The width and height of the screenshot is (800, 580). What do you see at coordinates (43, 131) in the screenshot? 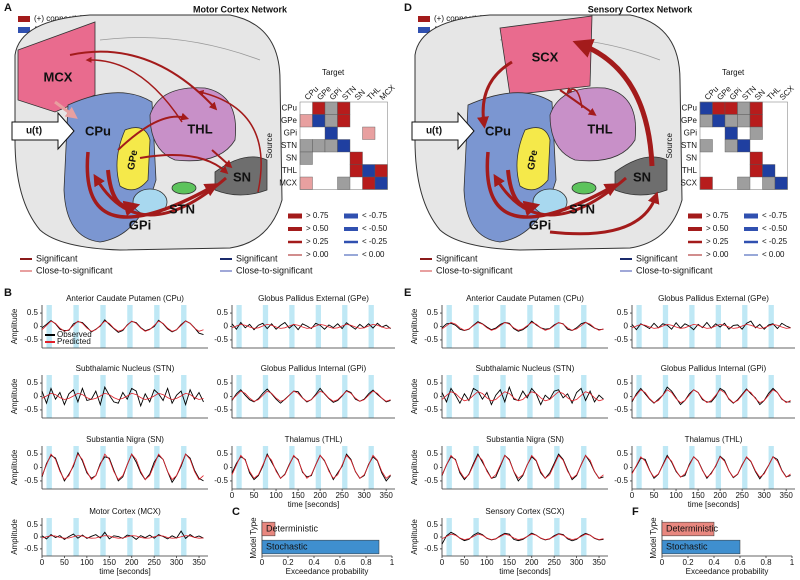
I see `input-arrow` at bounding box center [43, 131].